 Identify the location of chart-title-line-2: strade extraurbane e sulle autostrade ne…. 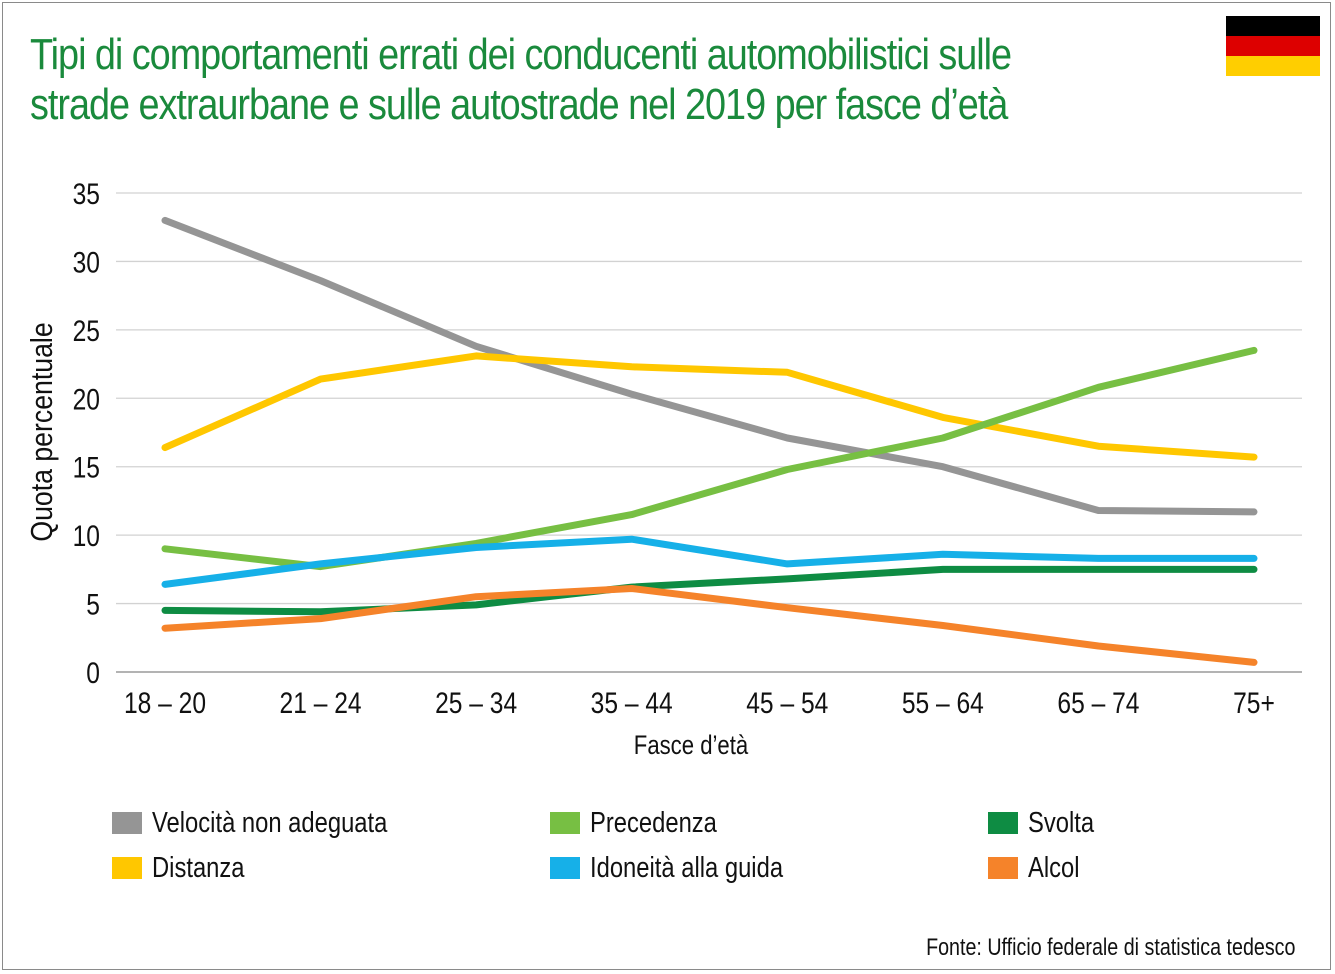
(519, 104).